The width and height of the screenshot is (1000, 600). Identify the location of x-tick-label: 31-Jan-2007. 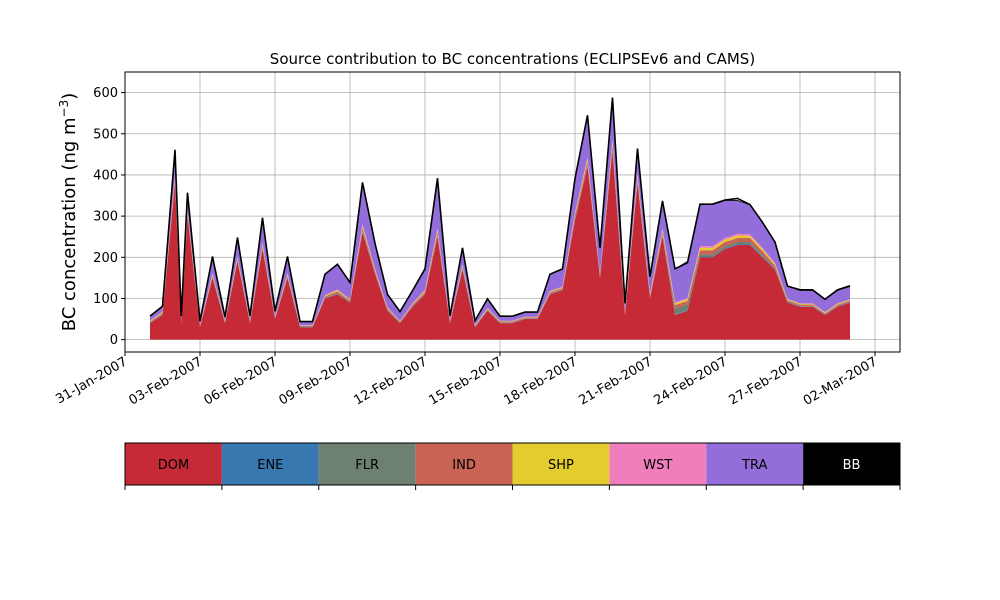
(91, 380).